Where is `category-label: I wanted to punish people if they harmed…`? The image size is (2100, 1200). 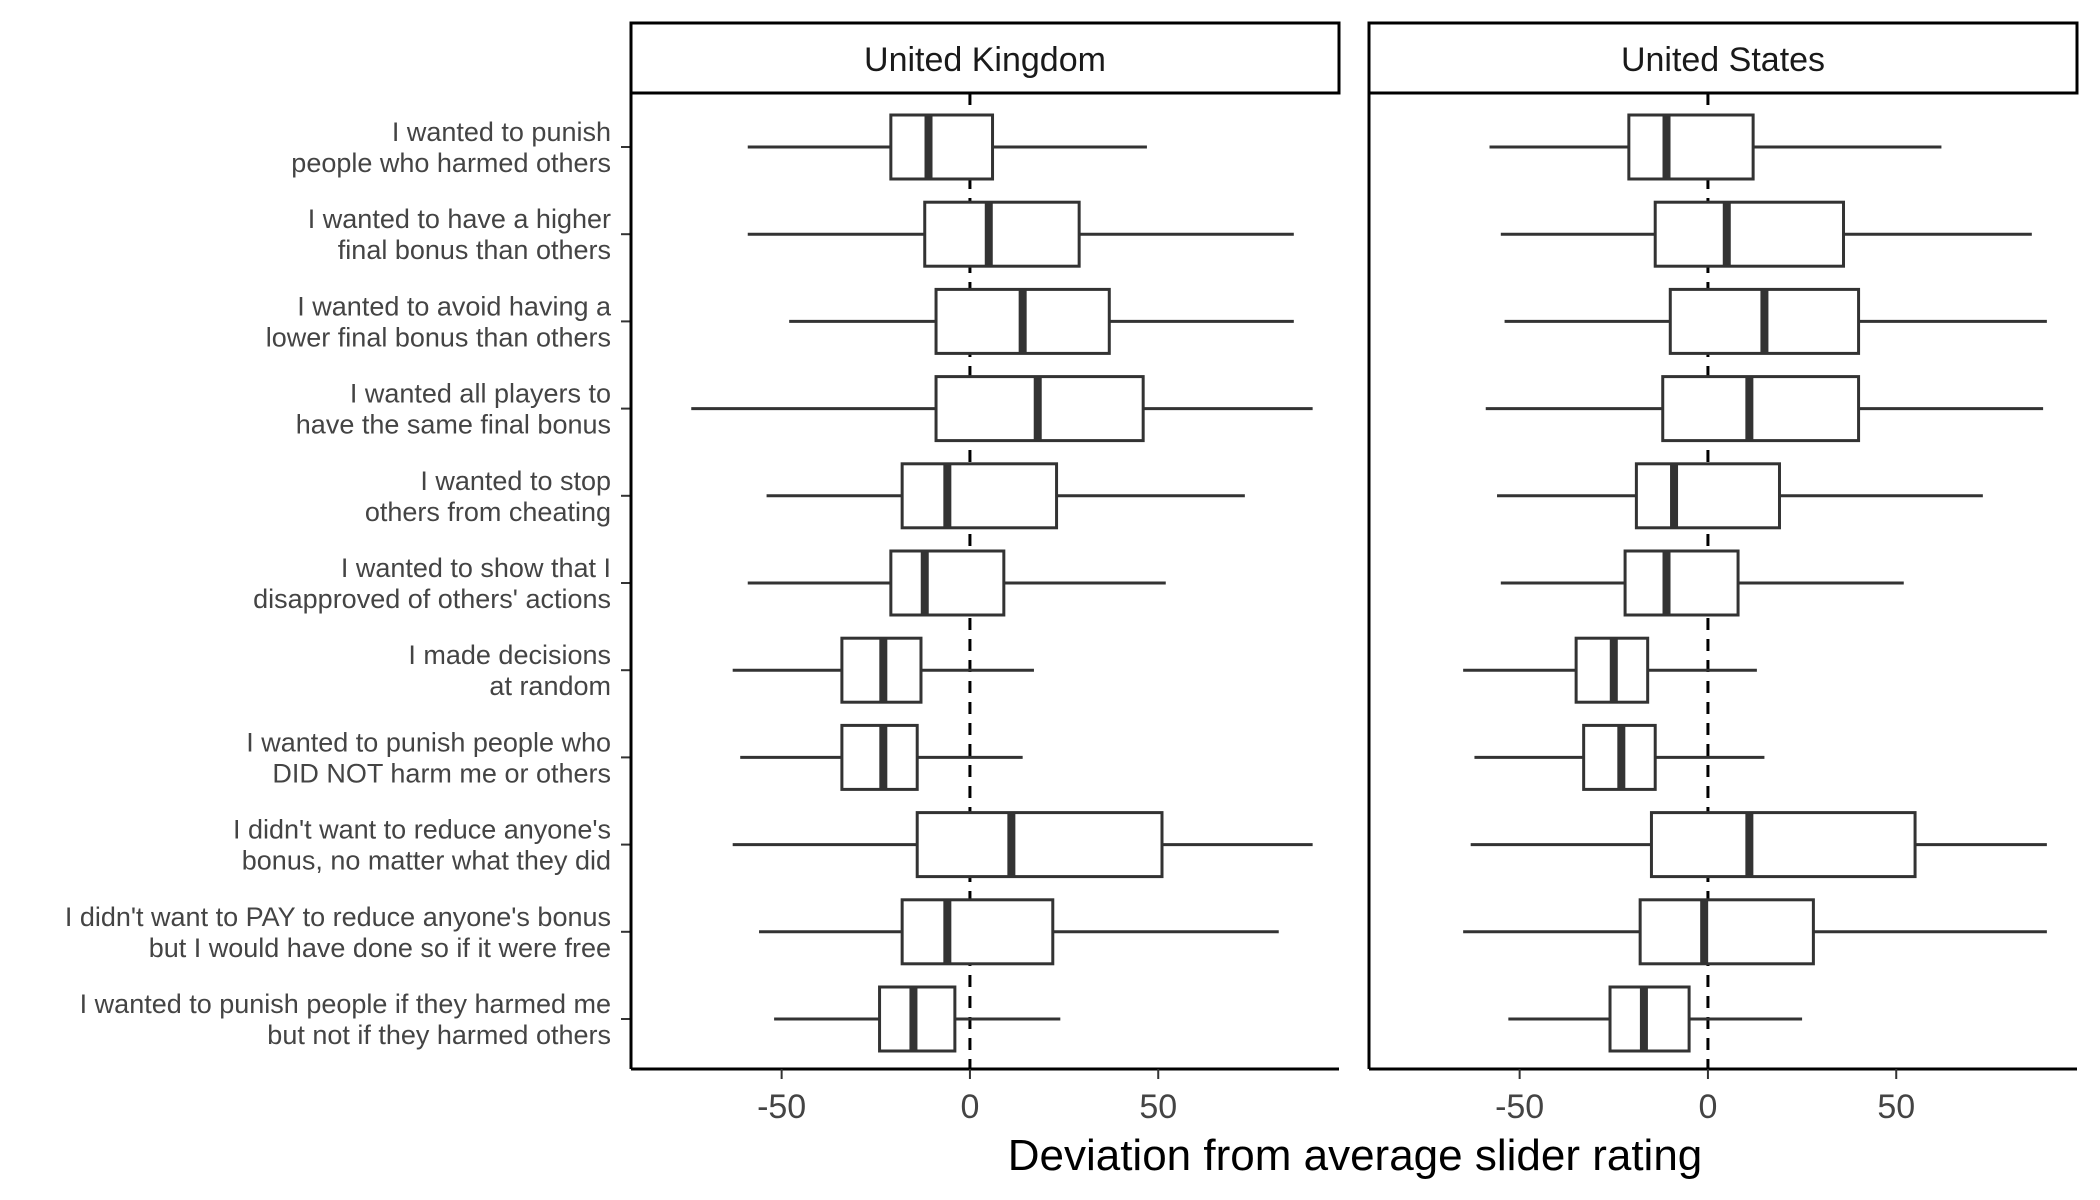 category-label: I wanted to punish people if they harmed… is located at coordinates (345, 1019).